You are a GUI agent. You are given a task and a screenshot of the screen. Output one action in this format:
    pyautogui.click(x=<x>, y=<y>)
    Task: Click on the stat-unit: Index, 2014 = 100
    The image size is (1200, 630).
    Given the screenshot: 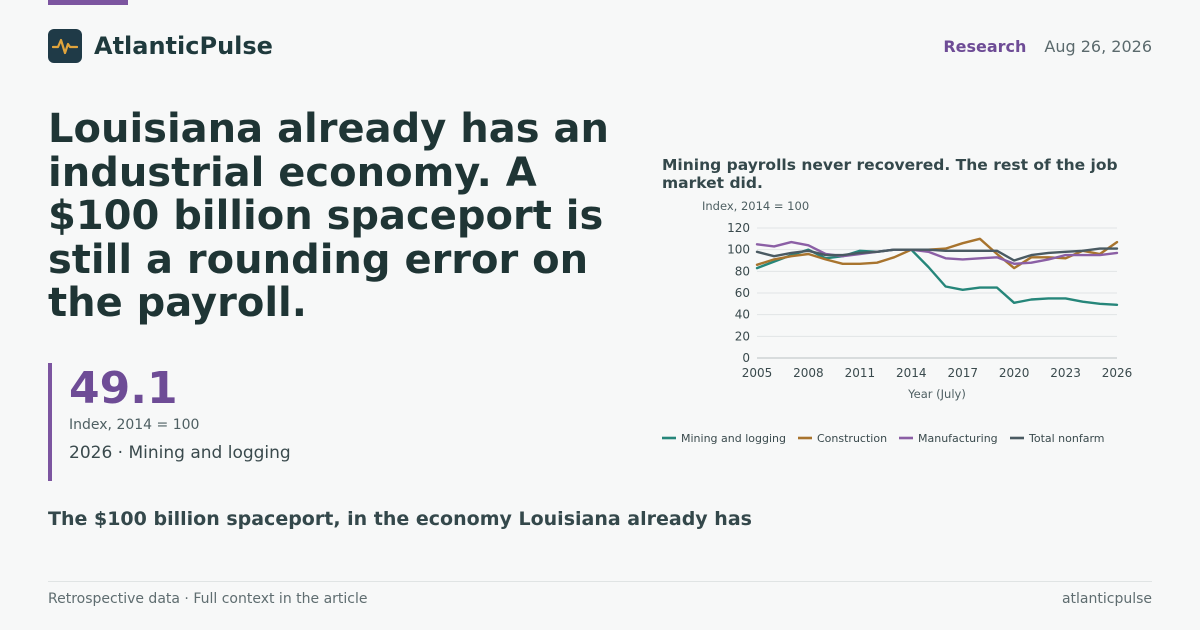 What is the action you would take?
    pyautogui.click(x=134, y=425)
    